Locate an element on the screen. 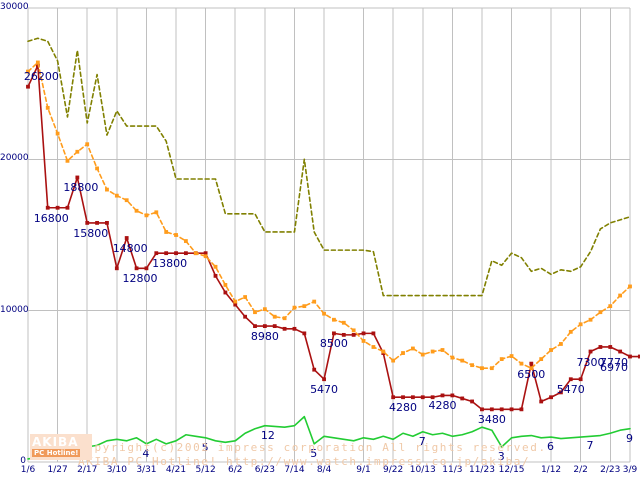  series-green-series is located at coordinates (329, 437).